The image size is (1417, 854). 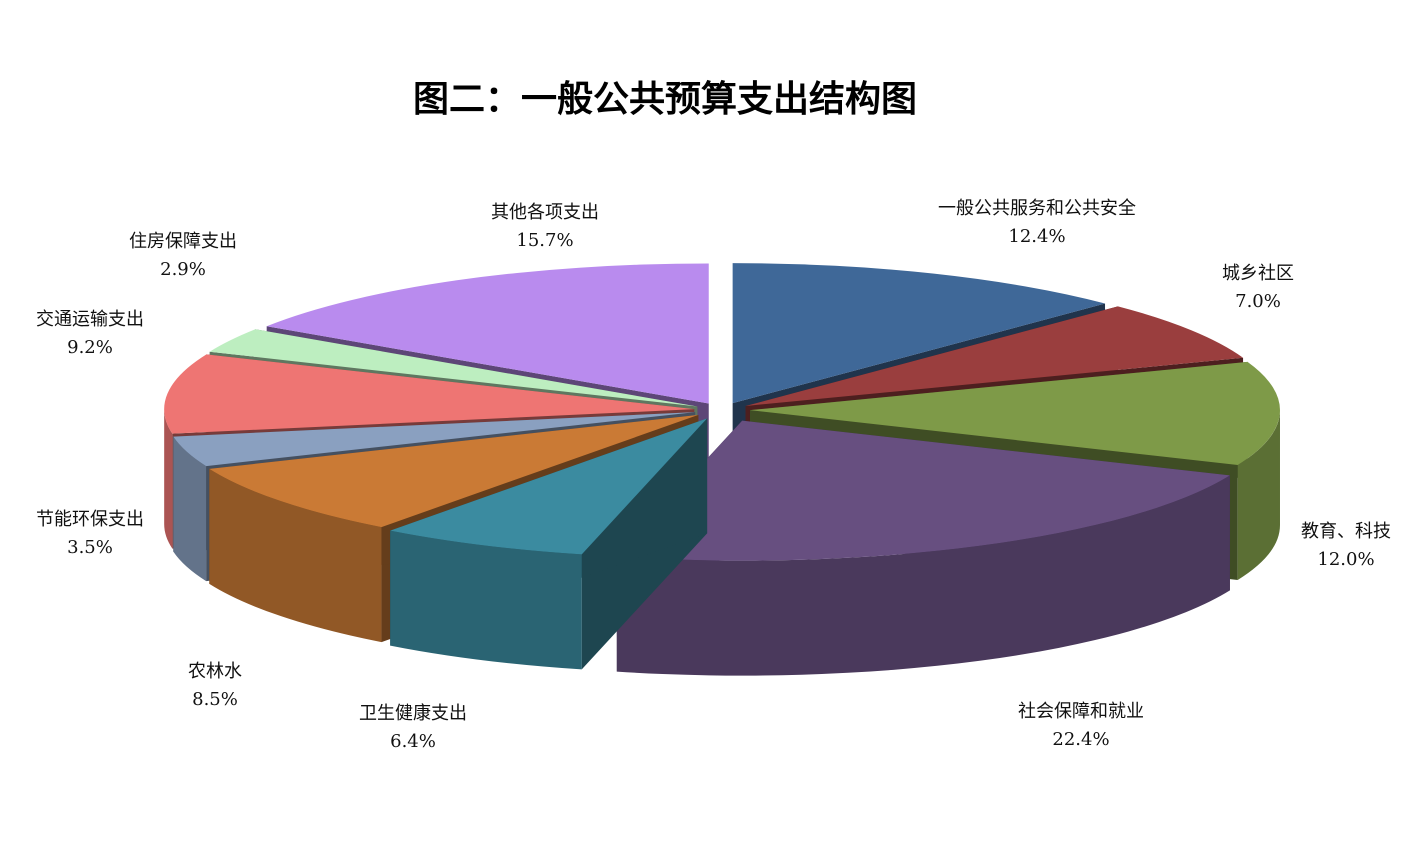 I want to click on data-label: 社会保障和就业 22.4%, so click(x=1081, y=726).